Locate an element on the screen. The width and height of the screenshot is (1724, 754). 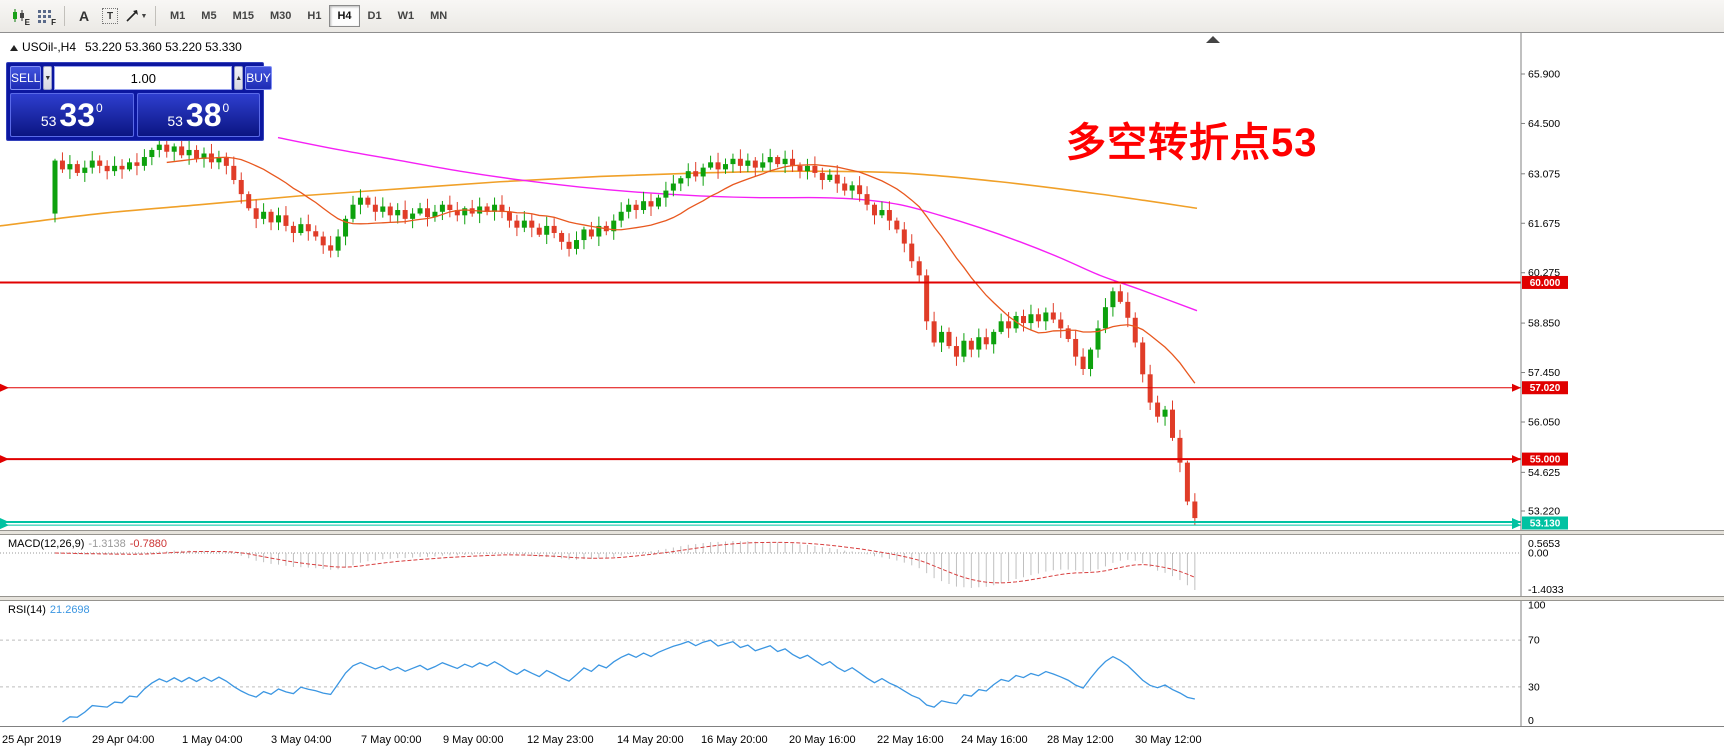
macd-signal-line is located at coordinates (625, 562).